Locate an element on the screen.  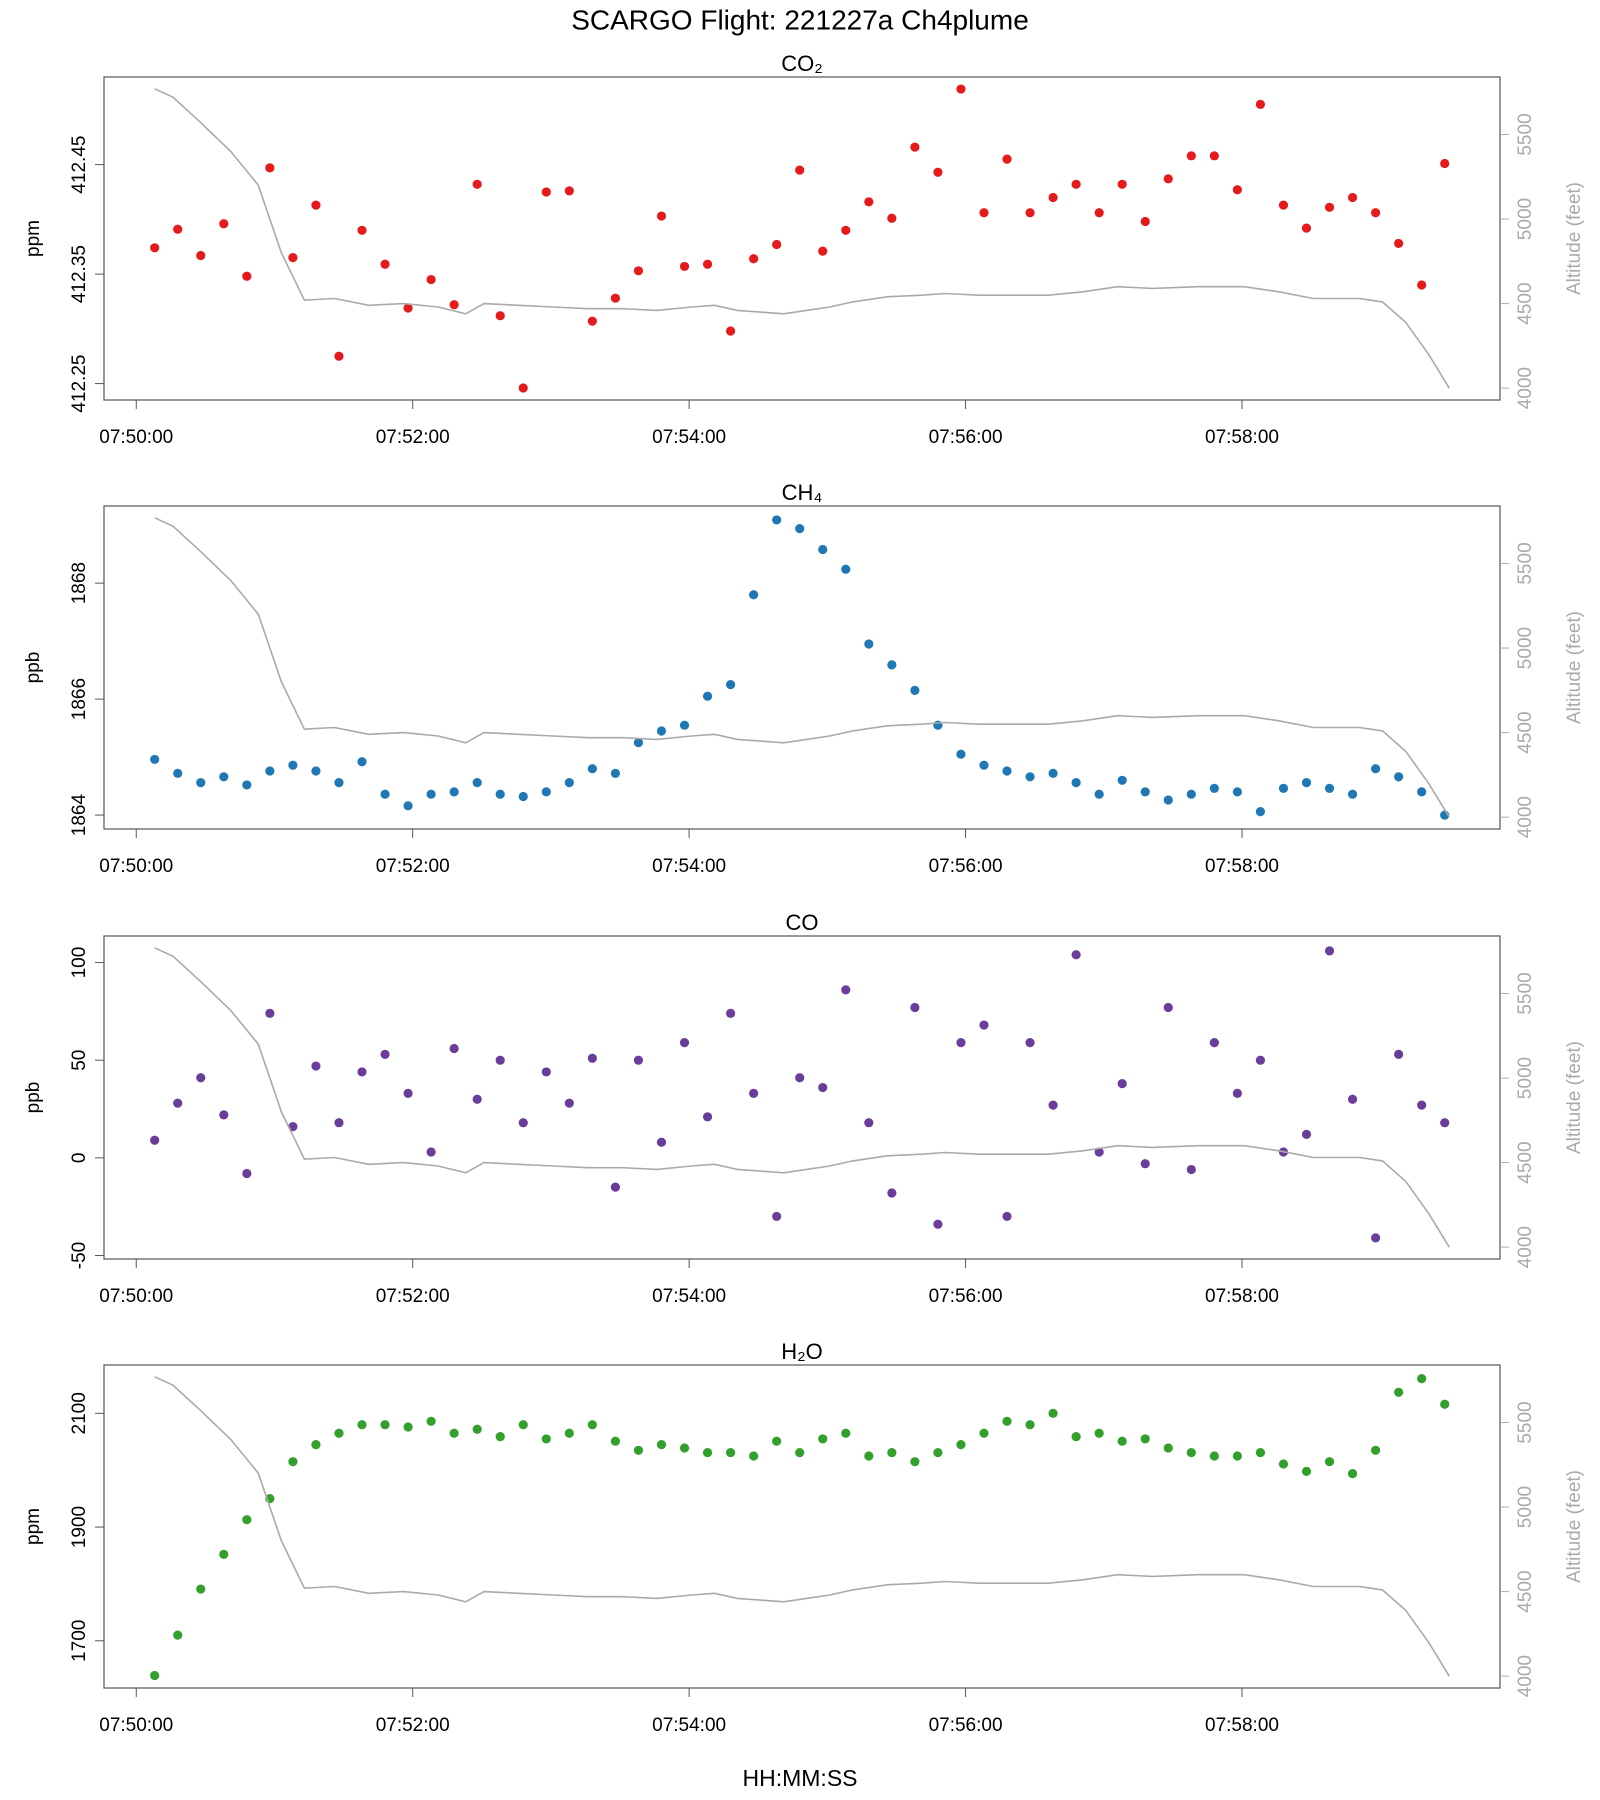
figure-title: SCARGO Flight: 221227a Ch4plume is located at coordinates (800, 19).